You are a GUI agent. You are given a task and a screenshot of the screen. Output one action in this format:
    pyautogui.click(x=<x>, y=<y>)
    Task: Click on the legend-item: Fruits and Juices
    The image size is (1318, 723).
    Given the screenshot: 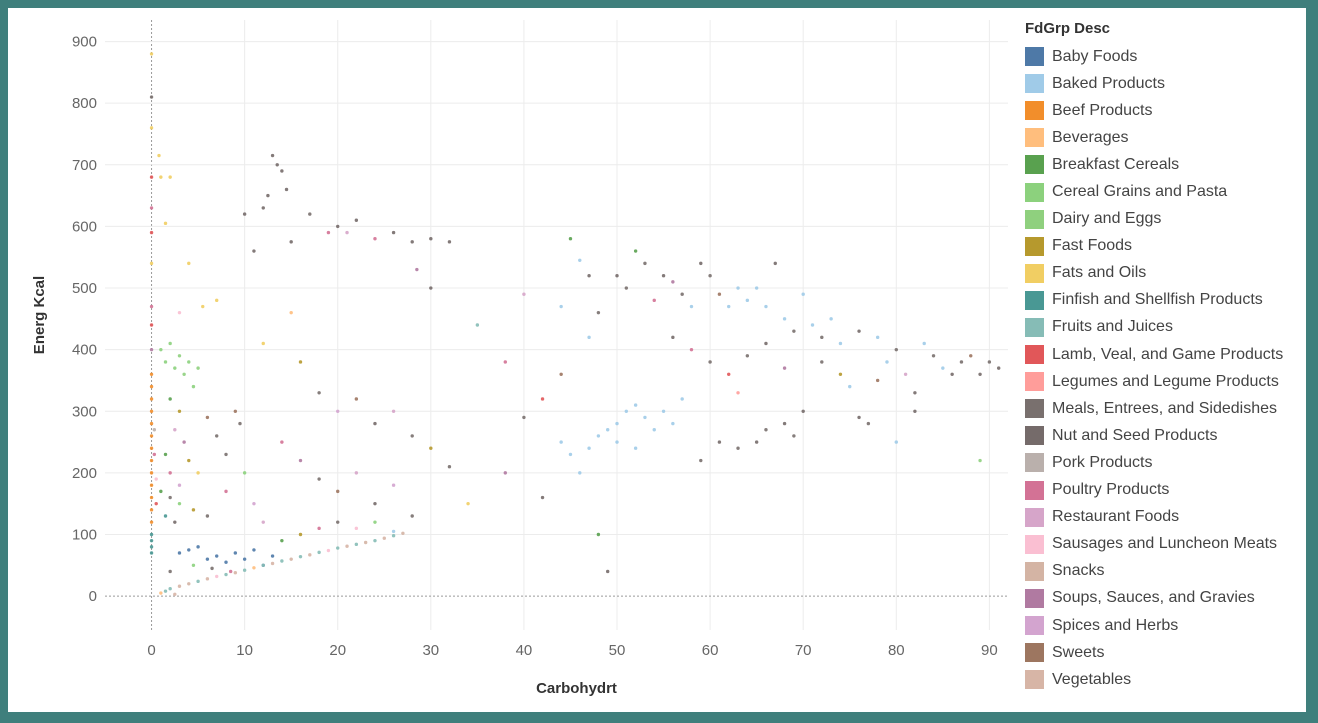 What is the action you would take?
    pyautogui.click(x=1165, y=327)
    